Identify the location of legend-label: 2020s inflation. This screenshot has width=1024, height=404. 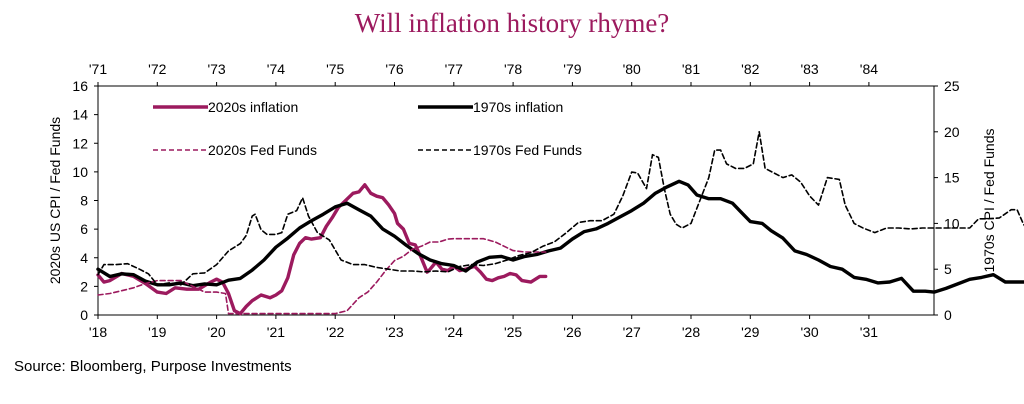
(253, 107).